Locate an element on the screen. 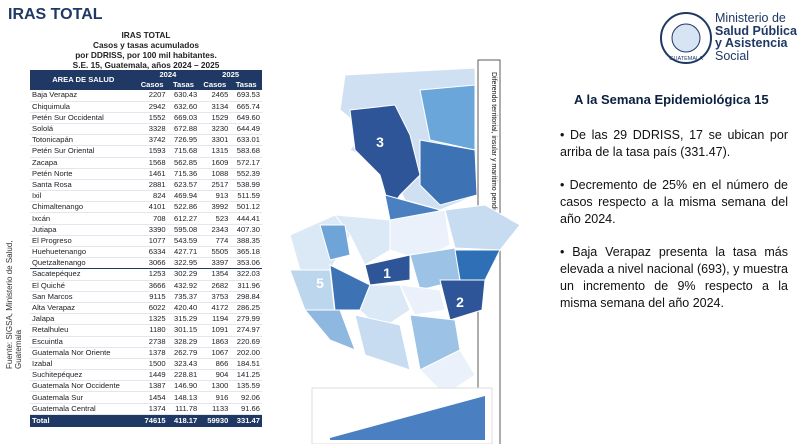 This screenshot has width=800, height=444. cell-area: El Quiché is located at coordinates (83, 286).